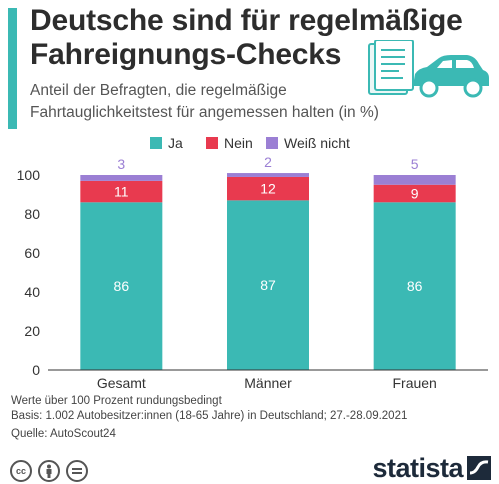 The width and height of the screenshot is (499, 484). Describe the element at coordinates (415, 164) in the screenshot. I see `data-label: 5` at that location.